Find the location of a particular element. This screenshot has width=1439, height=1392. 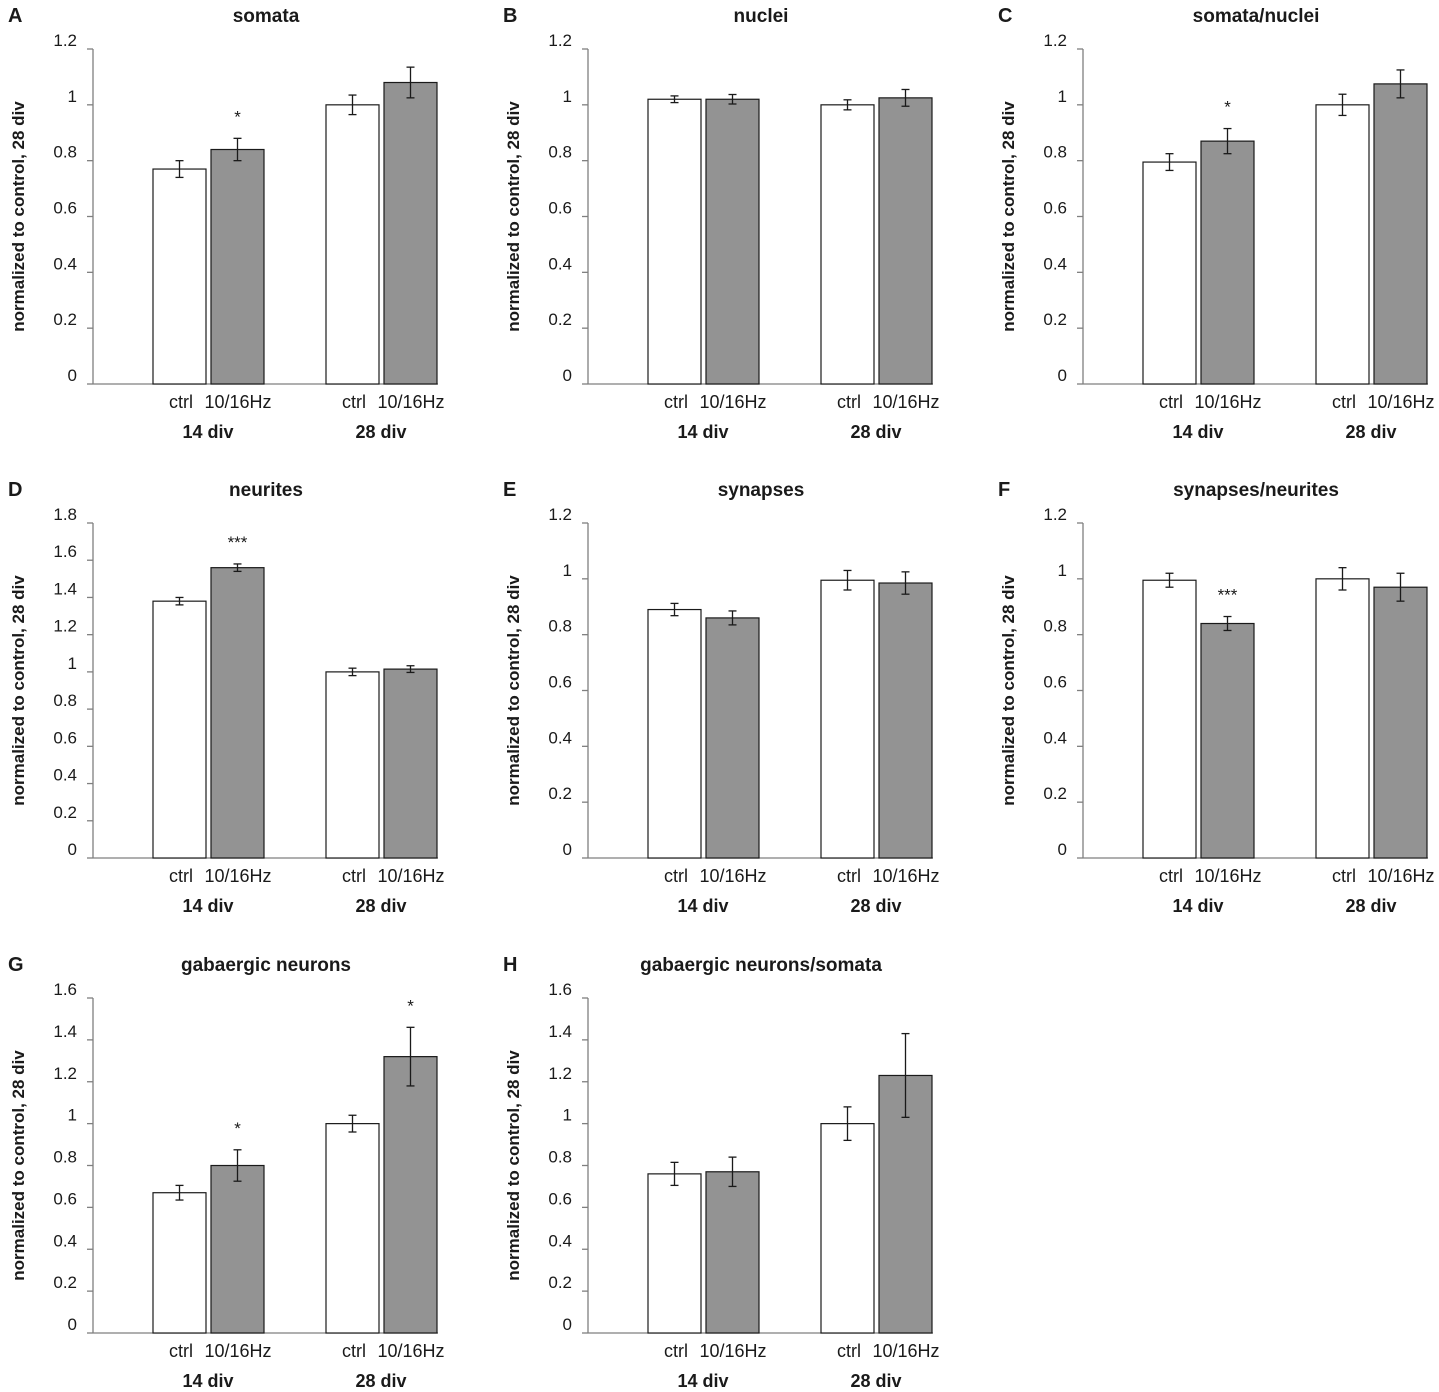

panel-title: somata is located at coordinates (266, 16).